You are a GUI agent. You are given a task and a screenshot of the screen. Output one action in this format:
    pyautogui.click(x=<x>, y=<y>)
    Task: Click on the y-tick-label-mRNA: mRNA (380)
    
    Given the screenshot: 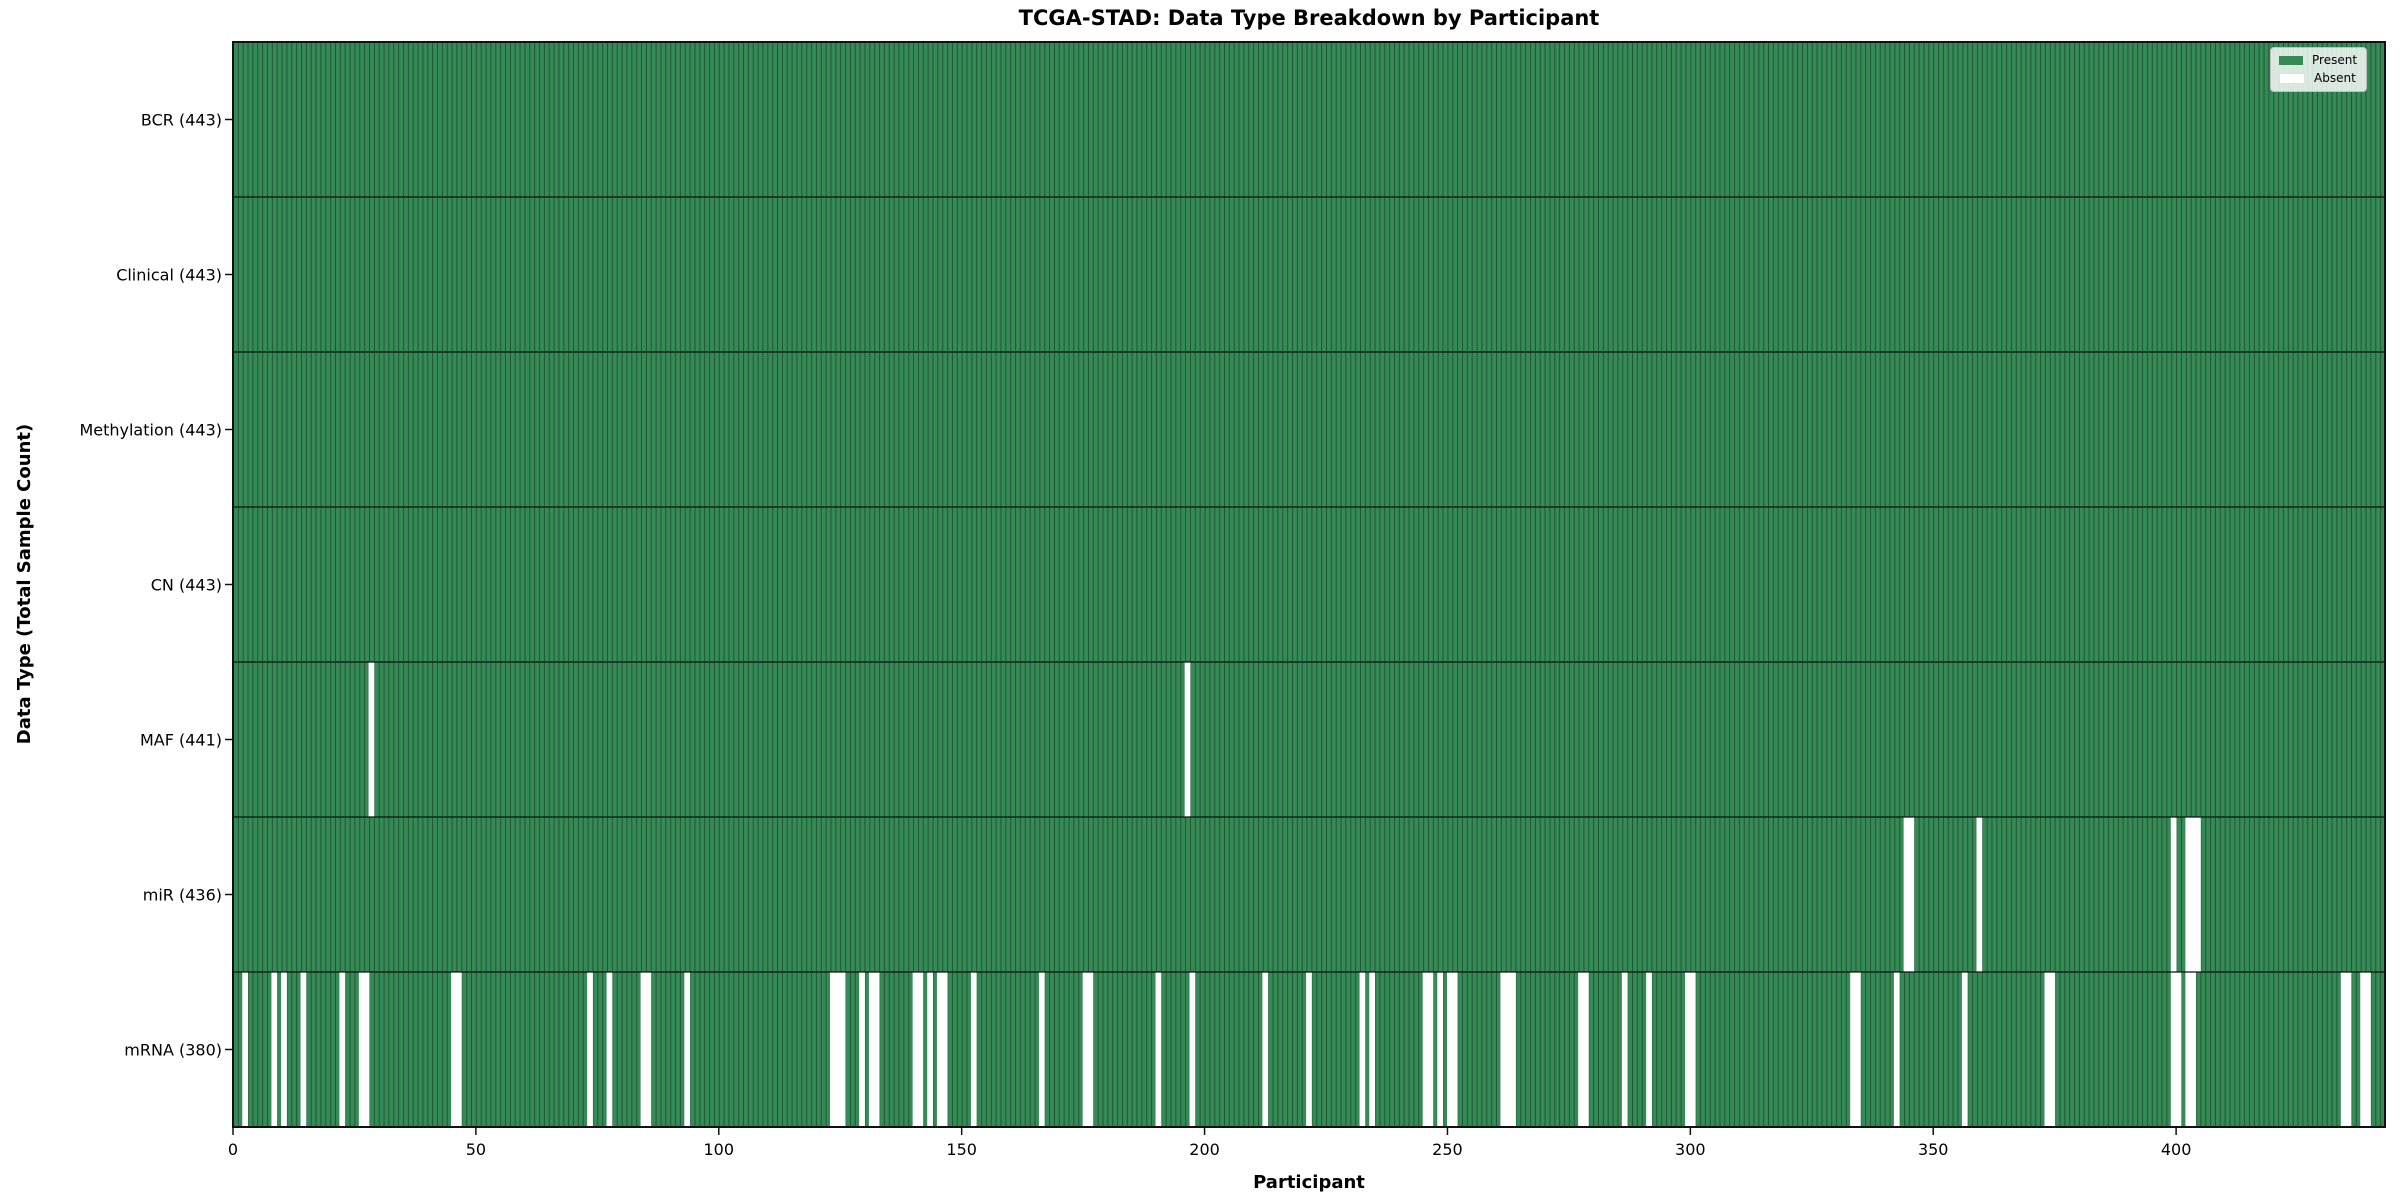 What is the action you would take?
    pyautogui.click(x=173, y=1049)
    